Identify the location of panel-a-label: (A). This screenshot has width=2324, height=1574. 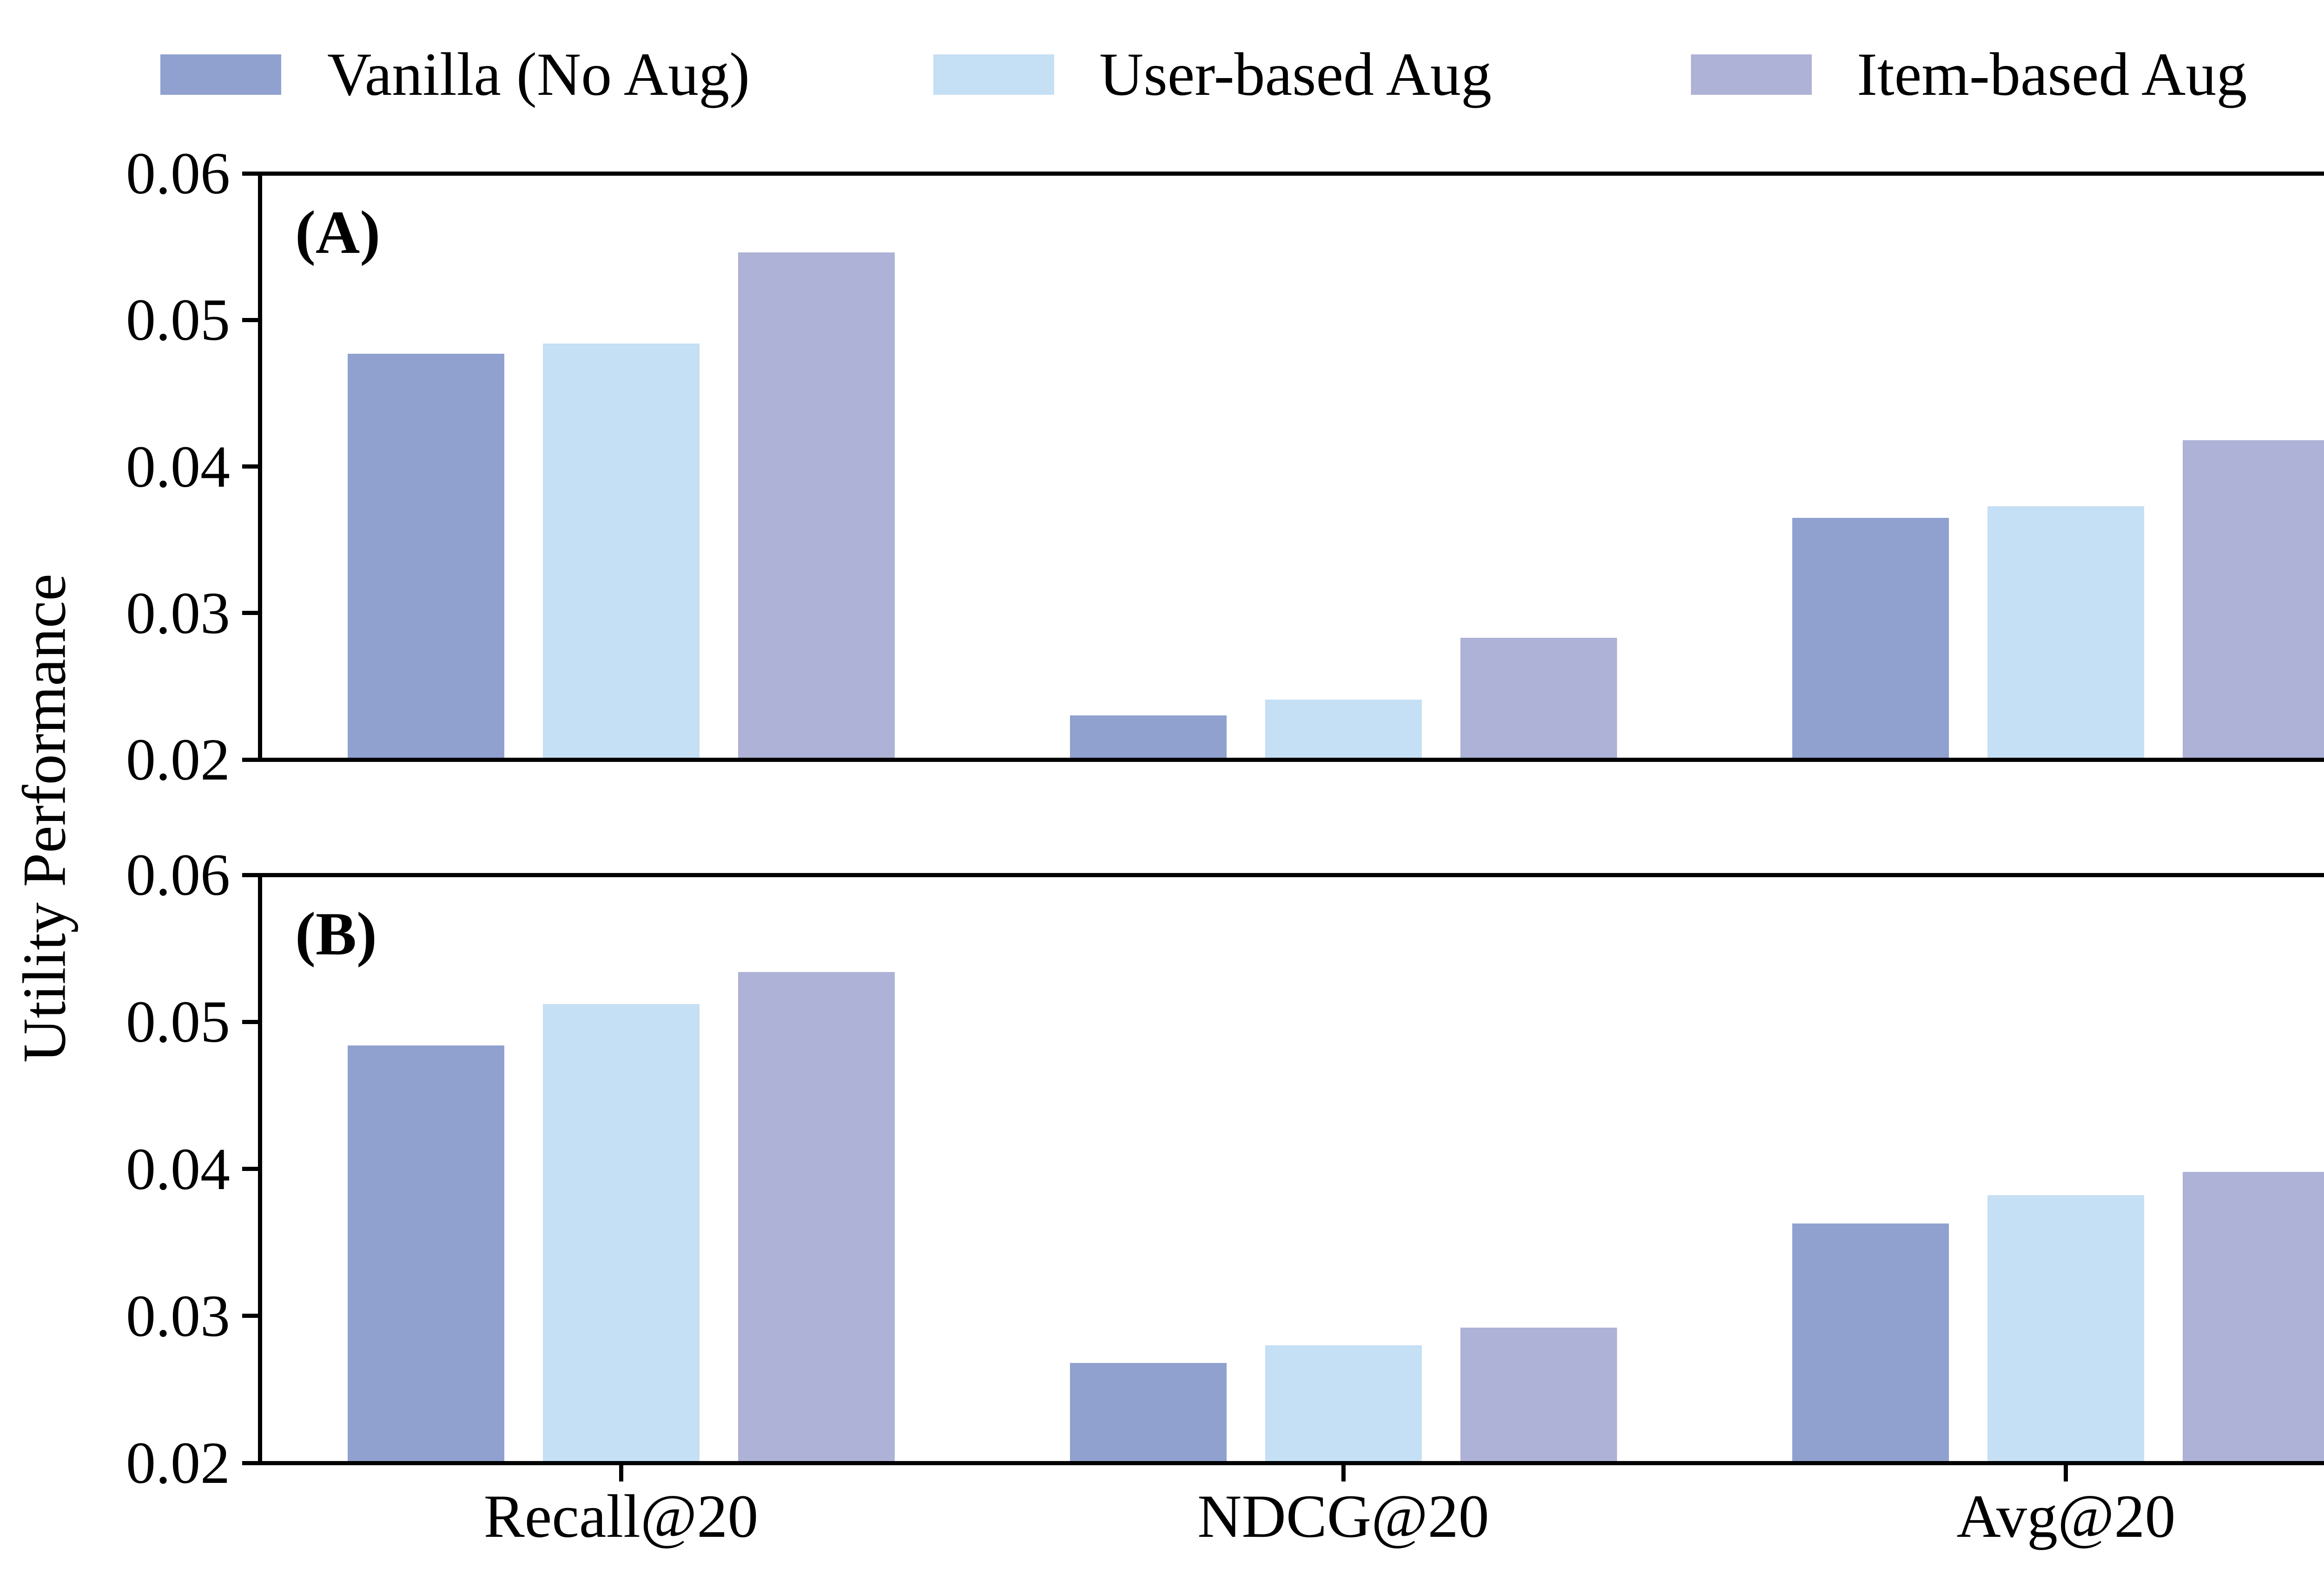
(338, 232).